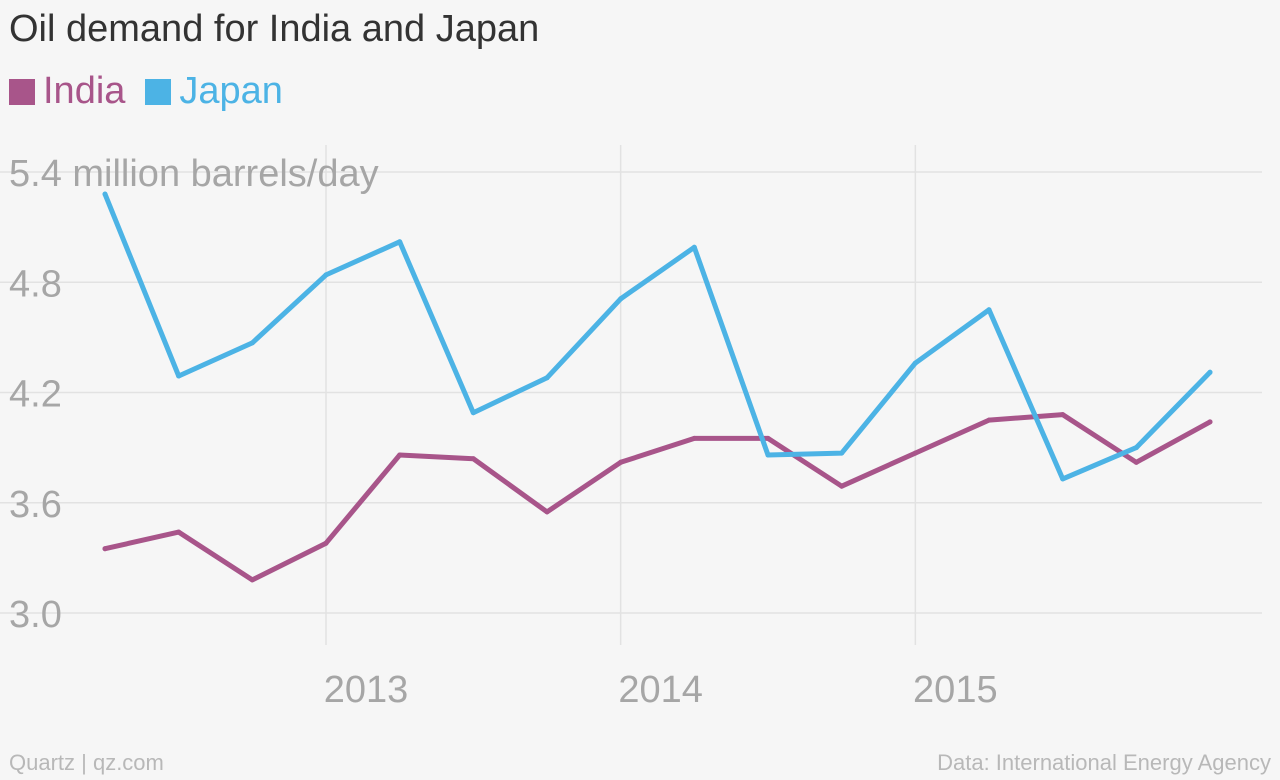  Describe the element at coordinates (35, 395) in the screenshot. I see `y-tick-label: 4.2` at that location.